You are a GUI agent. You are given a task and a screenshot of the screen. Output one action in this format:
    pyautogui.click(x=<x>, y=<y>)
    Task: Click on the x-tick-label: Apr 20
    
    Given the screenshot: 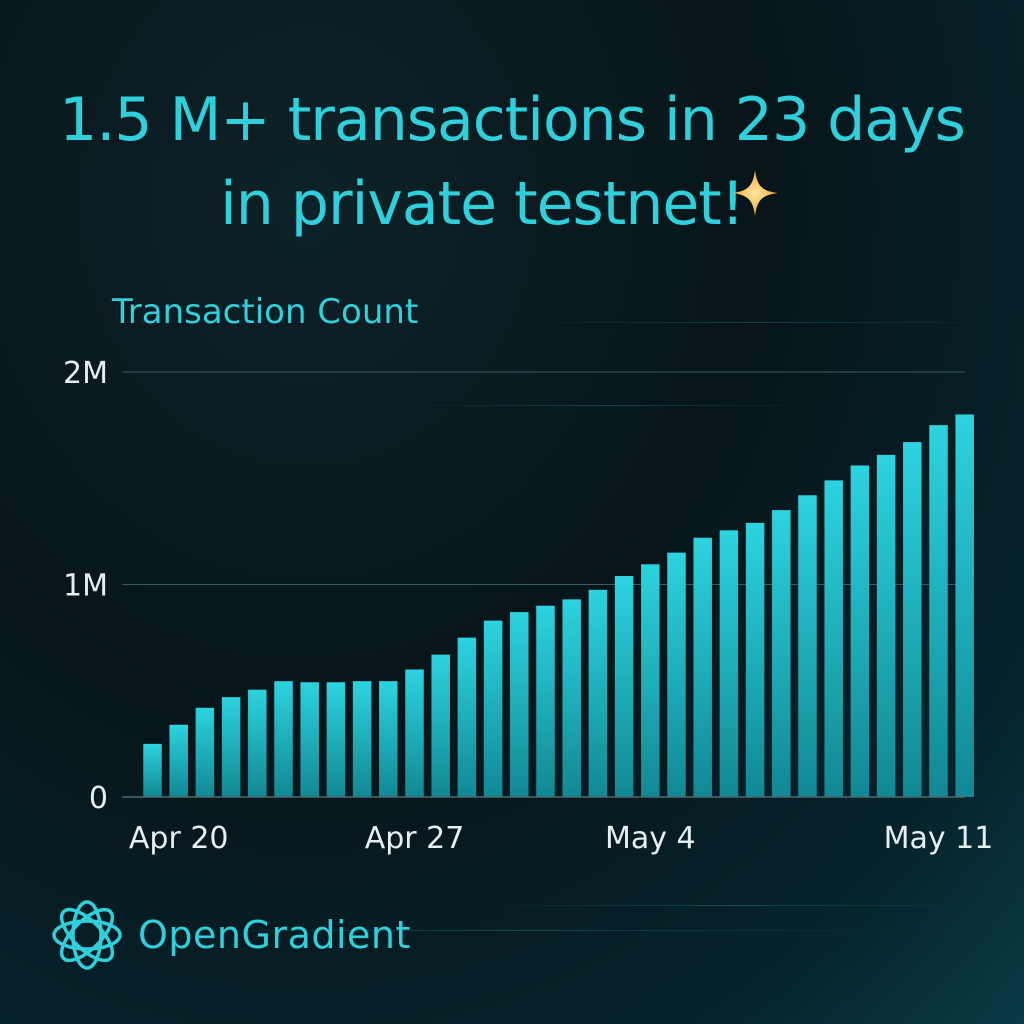 What is the action you would take?
    pyautogui.click(x=179, y=838)
    